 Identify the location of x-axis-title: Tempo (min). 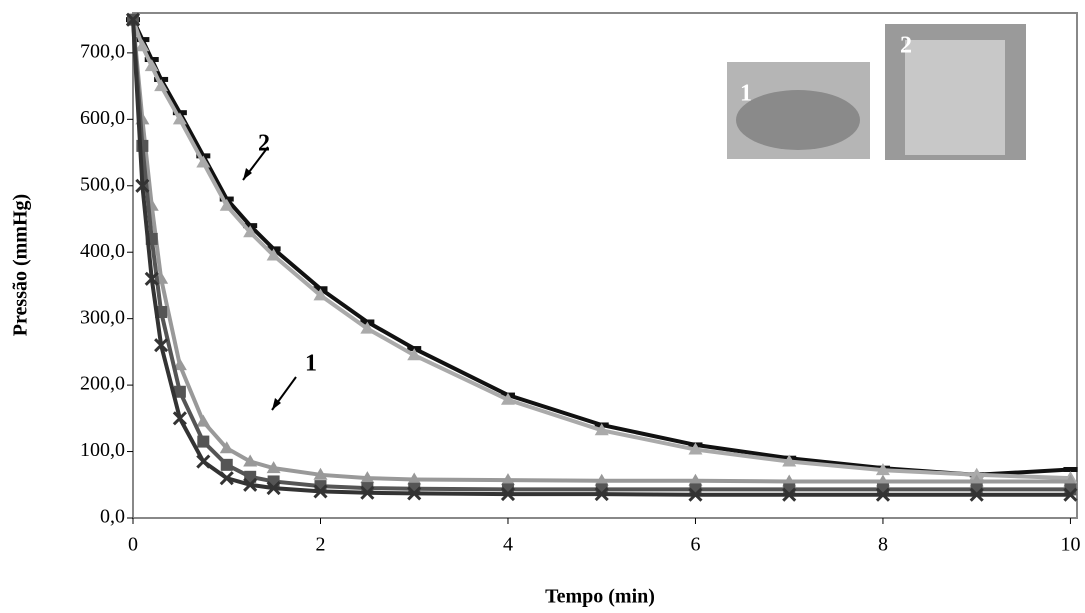
(600, 597).